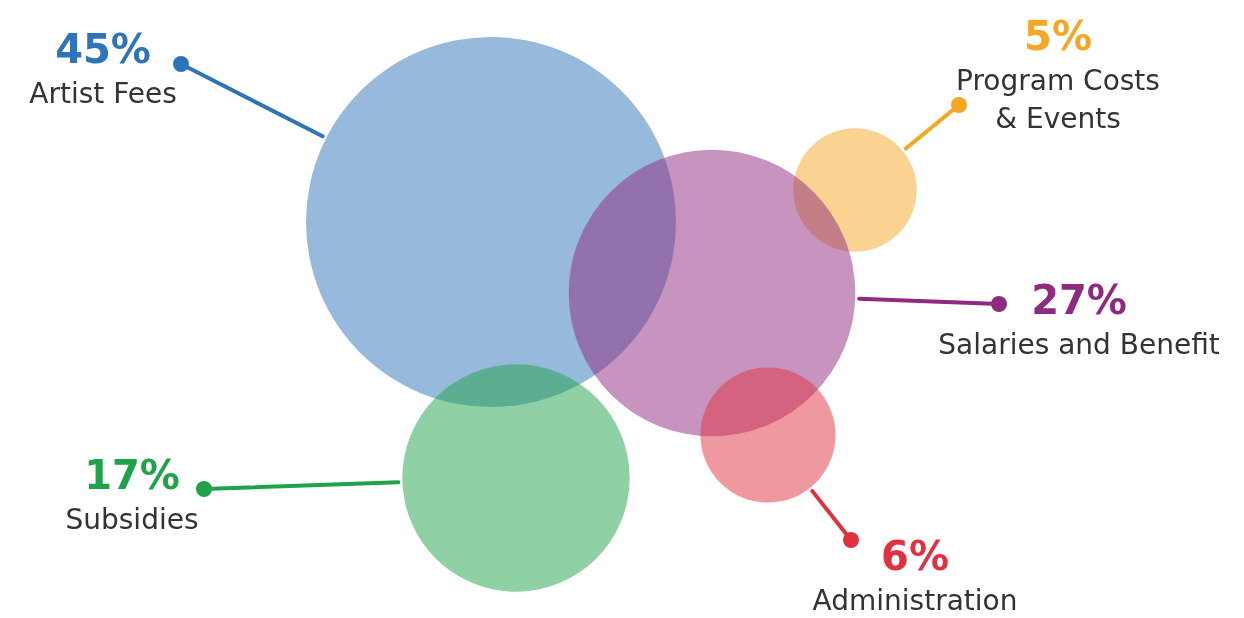 The height and width of the screenshot is (618, 1244). What do you see at coordinates (915, 601) in the screenshot?
I see `category-label: Administration` at bounding box center [915, 601].